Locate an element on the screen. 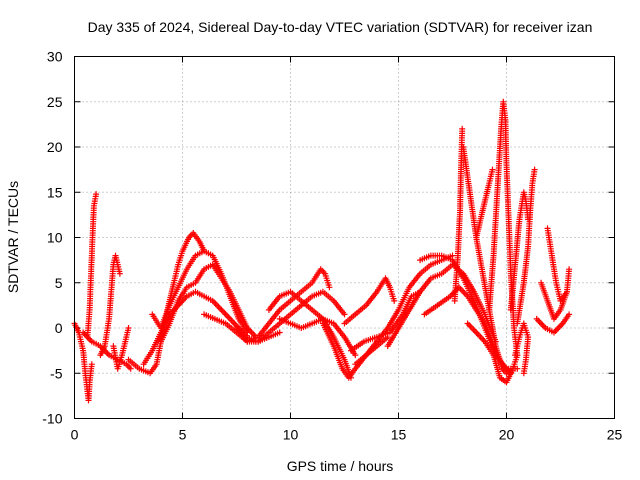 The image size is (640, 480). y-tick-label: 5 is located at coordinates (59, 283).